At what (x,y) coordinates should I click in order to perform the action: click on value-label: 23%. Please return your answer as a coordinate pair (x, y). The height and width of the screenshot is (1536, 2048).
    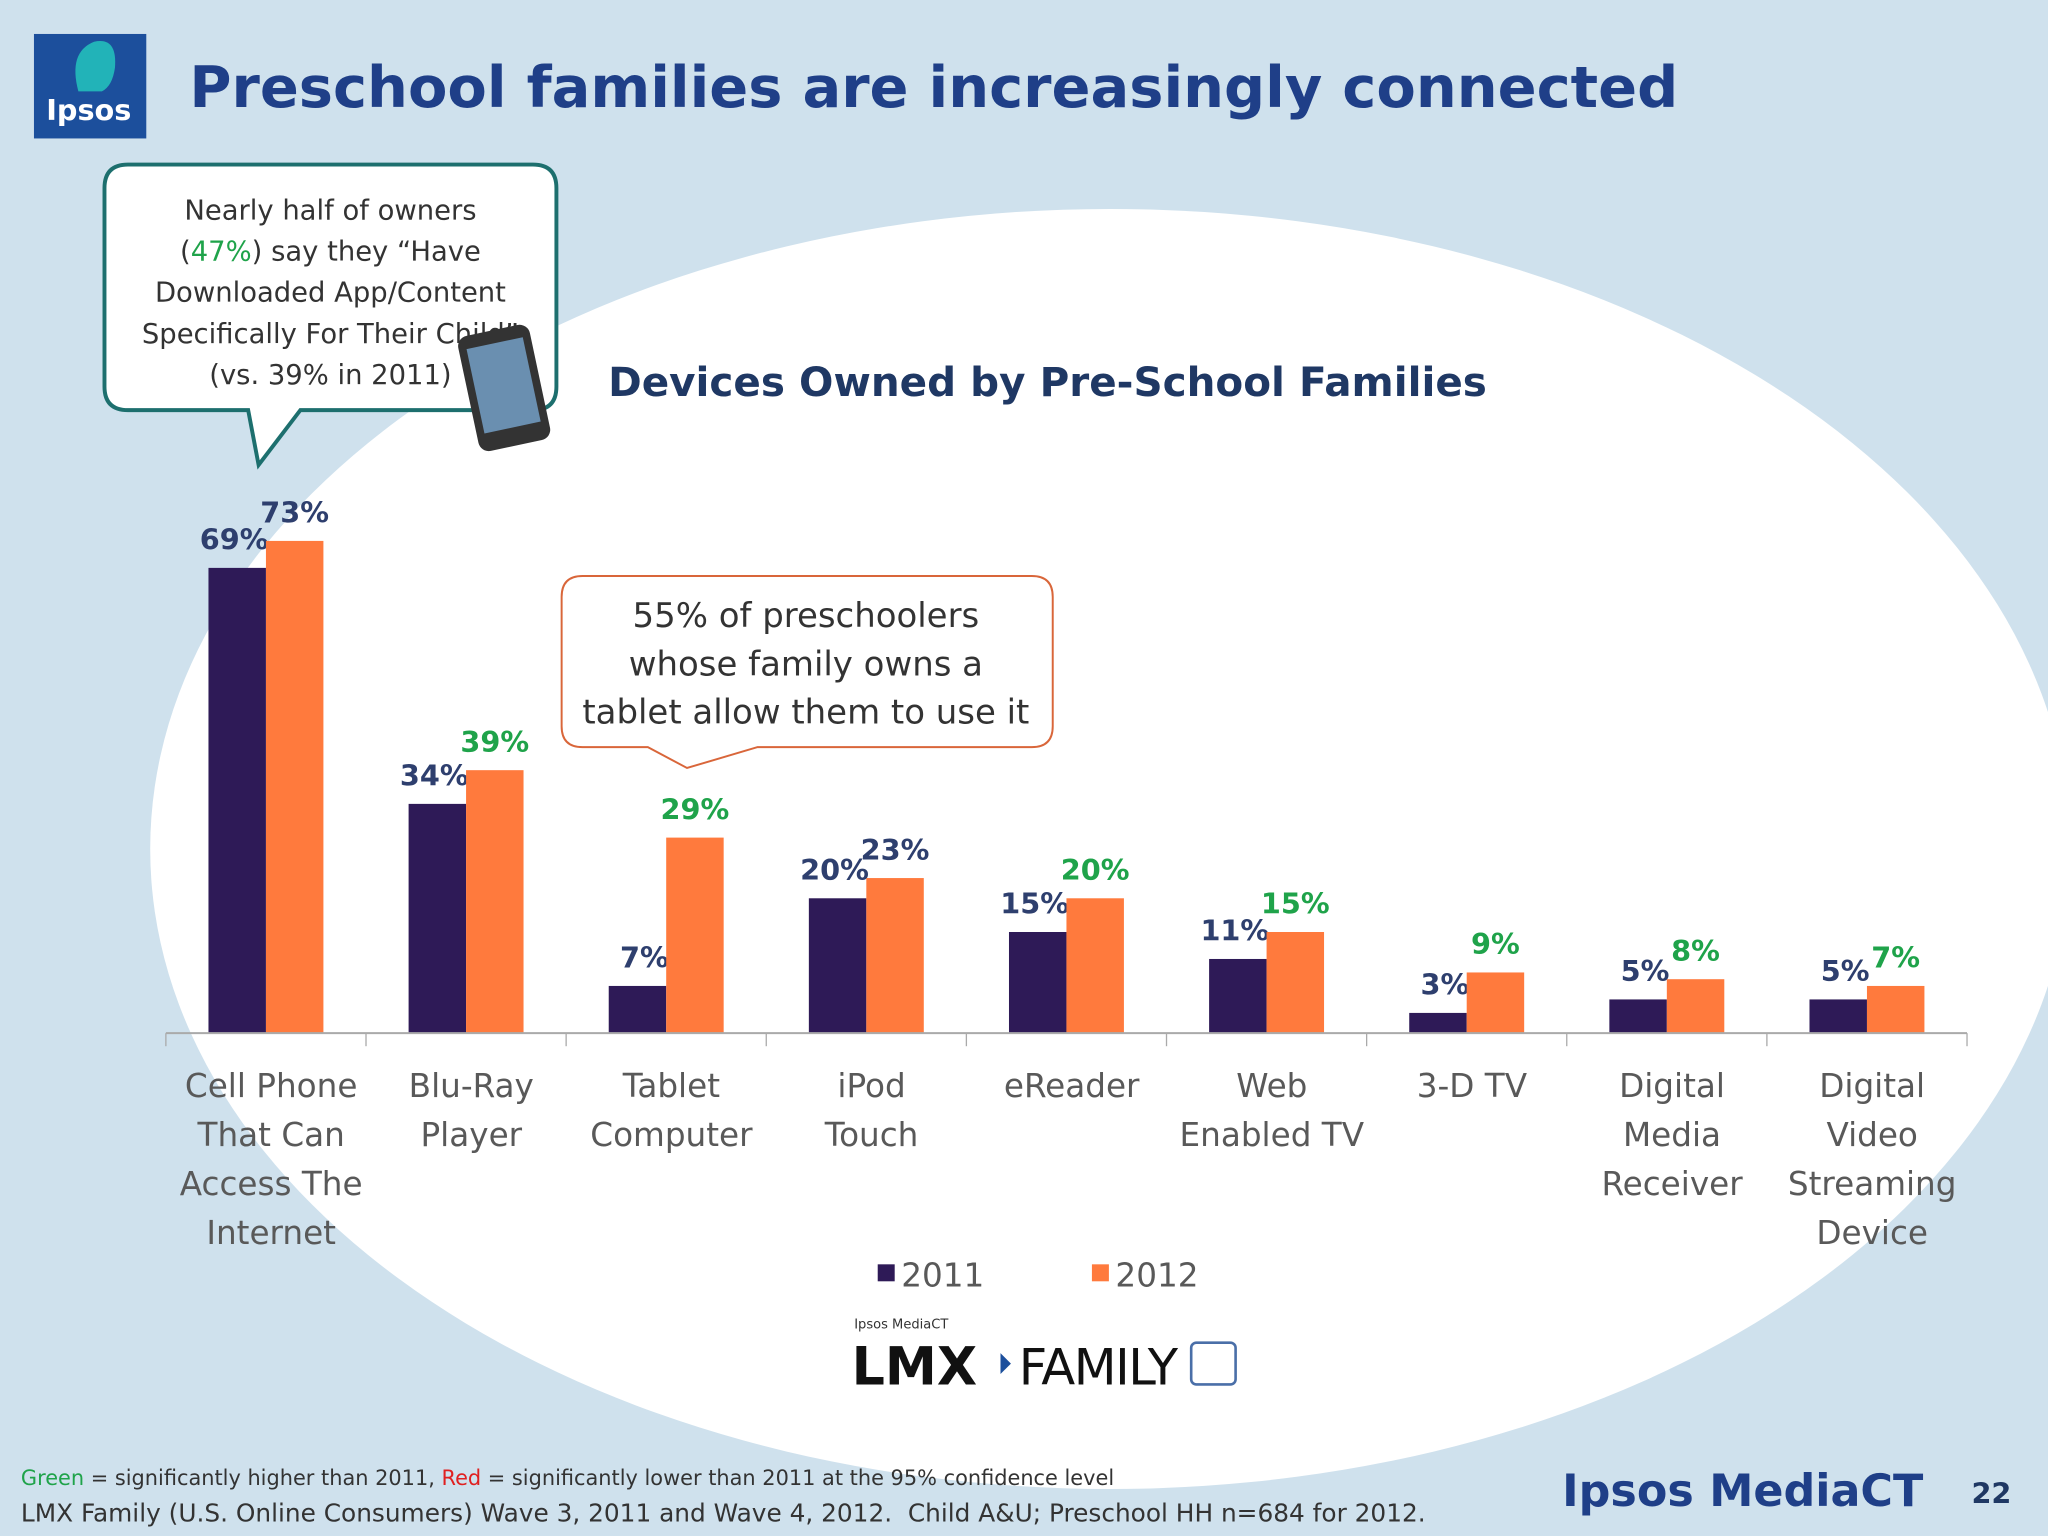
    Looking at the image, I should click on (895, 850).